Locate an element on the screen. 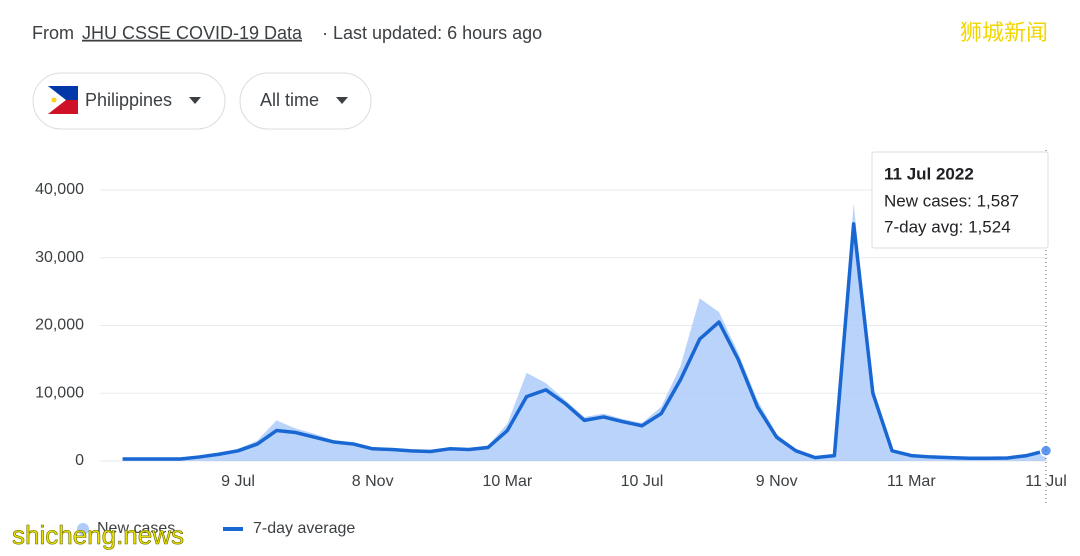 This screenshot has height=556, width=1080. x-tick-label: 9 Nov is located at coordinates (777, 481).